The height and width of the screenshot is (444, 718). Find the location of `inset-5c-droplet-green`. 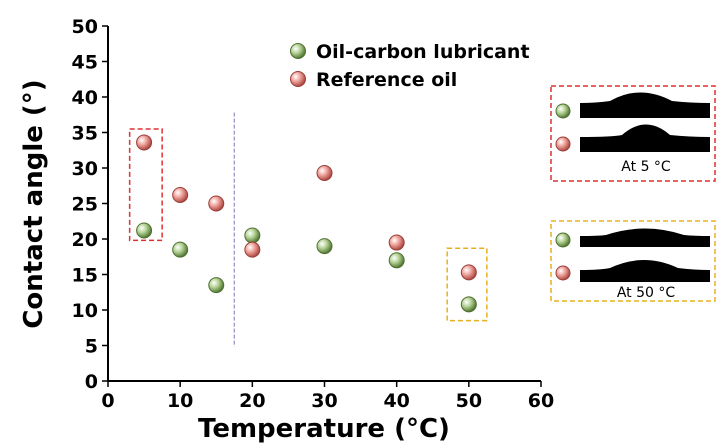

inset-5c-droplet-green is located at coordinates (645, 105).